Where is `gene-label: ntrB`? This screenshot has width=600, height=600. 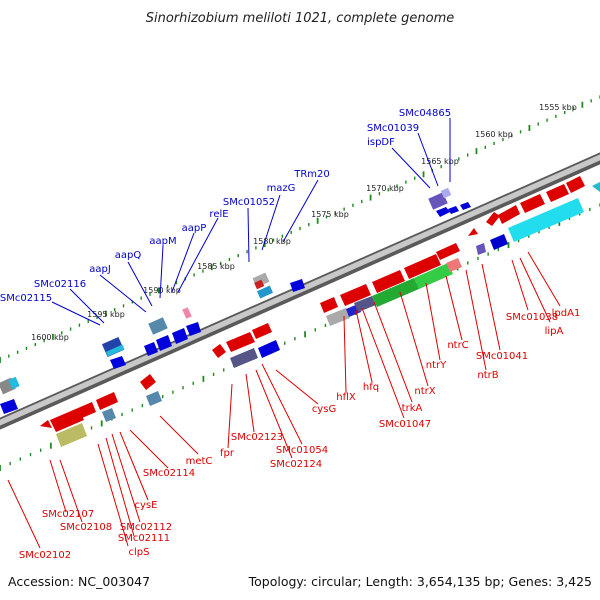 gene-label: ntrB is located at coordinates (487, 375).